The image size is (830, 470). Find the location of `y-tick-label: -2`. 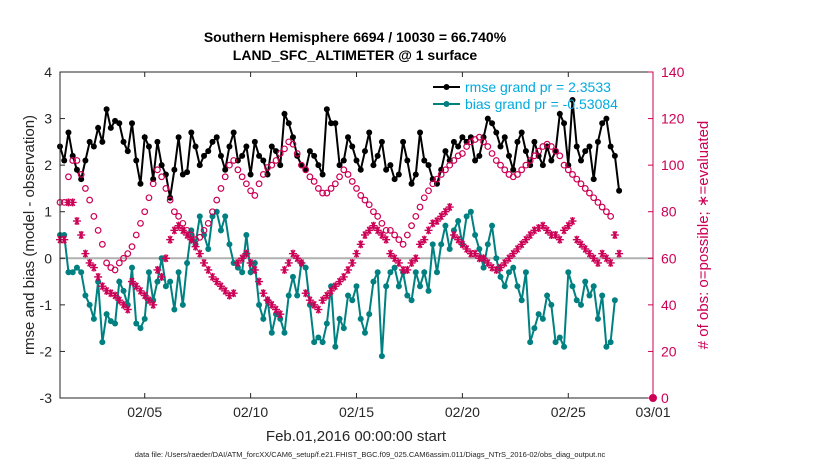

y-tick-label: -2 is located at coordinates (46, 351).